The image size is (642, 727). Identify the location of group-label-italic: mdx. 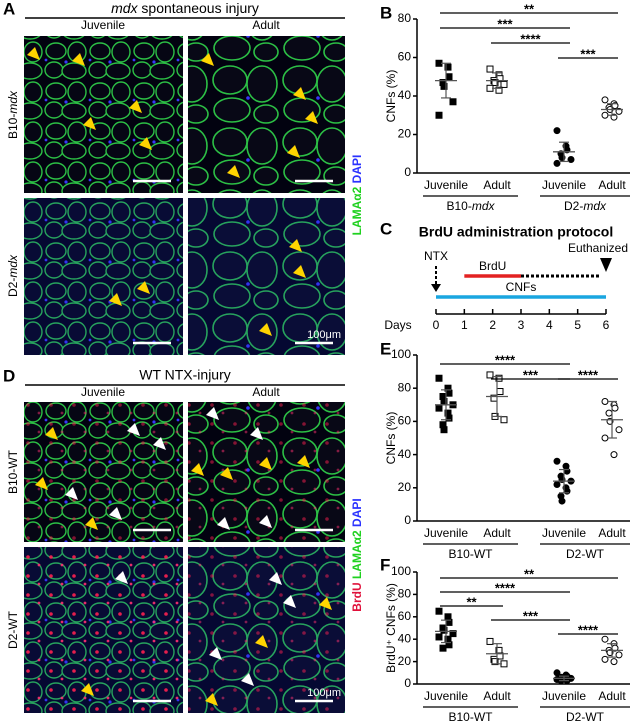
(484, 206).